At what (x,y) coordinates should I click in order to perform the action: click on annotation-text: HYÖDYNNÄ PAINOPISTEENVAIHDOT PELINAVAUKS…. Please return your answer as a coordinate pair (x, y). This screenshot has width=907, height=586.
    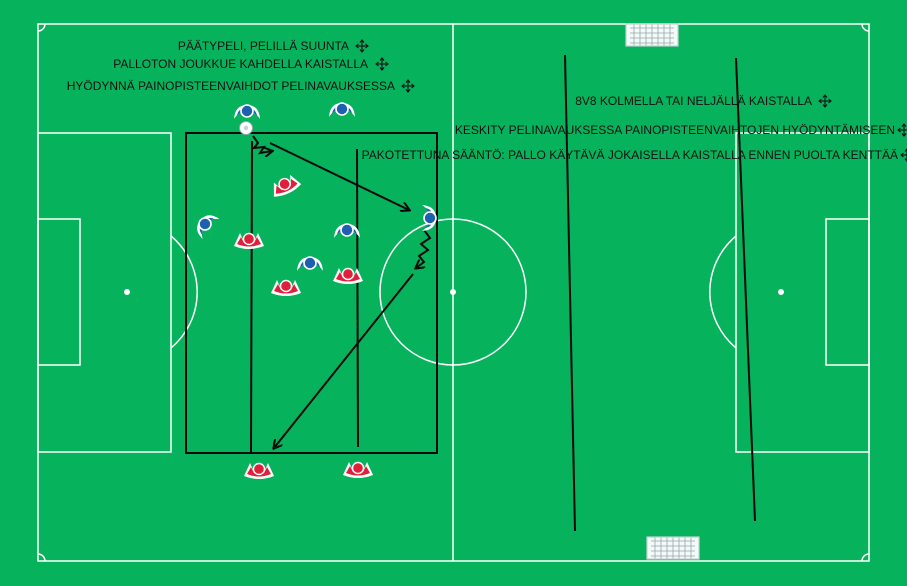
    Looking at the image, I should click on (231, 86).